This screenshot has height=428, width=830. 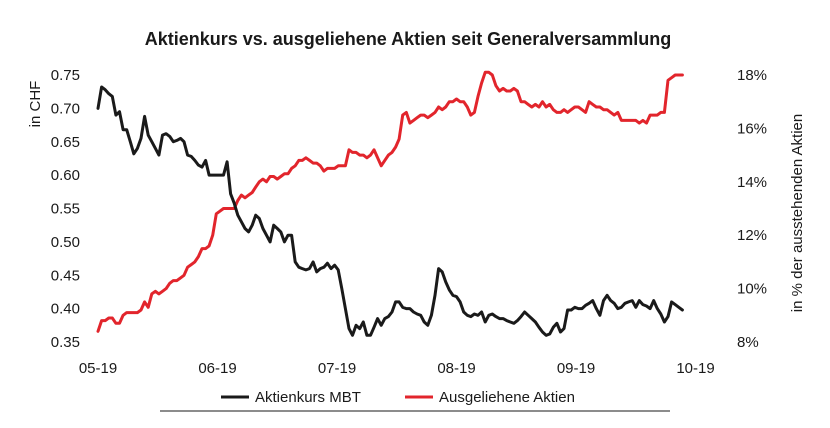 I want to click on legend-item-aktienkurs-label: Aktienkurs MBT, so click(x=308, y=397).